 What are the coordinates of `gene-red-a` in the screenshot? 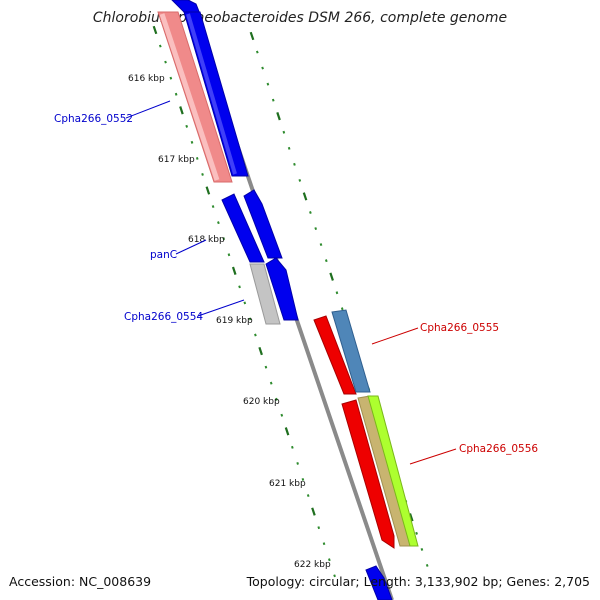 It's located at (335, 355).